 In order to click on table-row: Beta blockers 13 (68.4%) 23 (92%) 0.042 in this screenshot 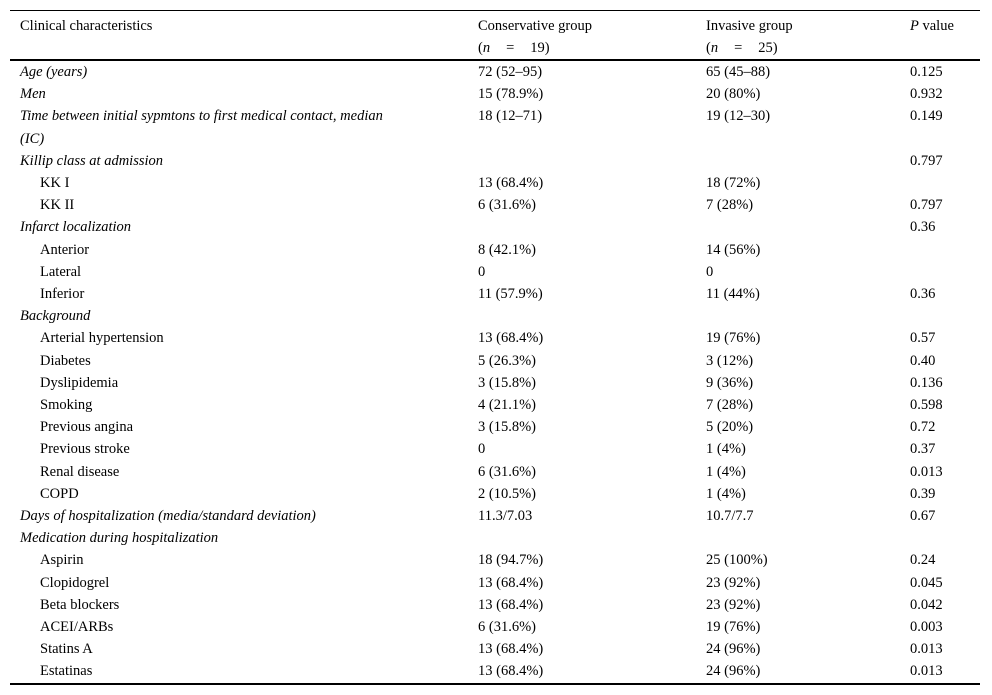, I will do `click(495, 605)`.